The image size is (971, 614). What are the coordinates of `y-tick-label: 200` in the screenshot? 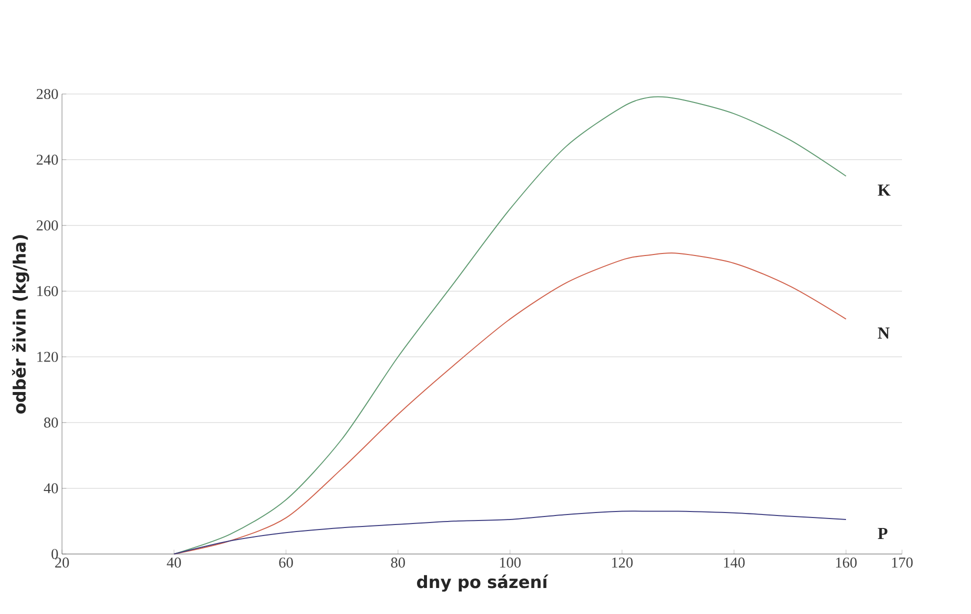 It's located at (47, 225).